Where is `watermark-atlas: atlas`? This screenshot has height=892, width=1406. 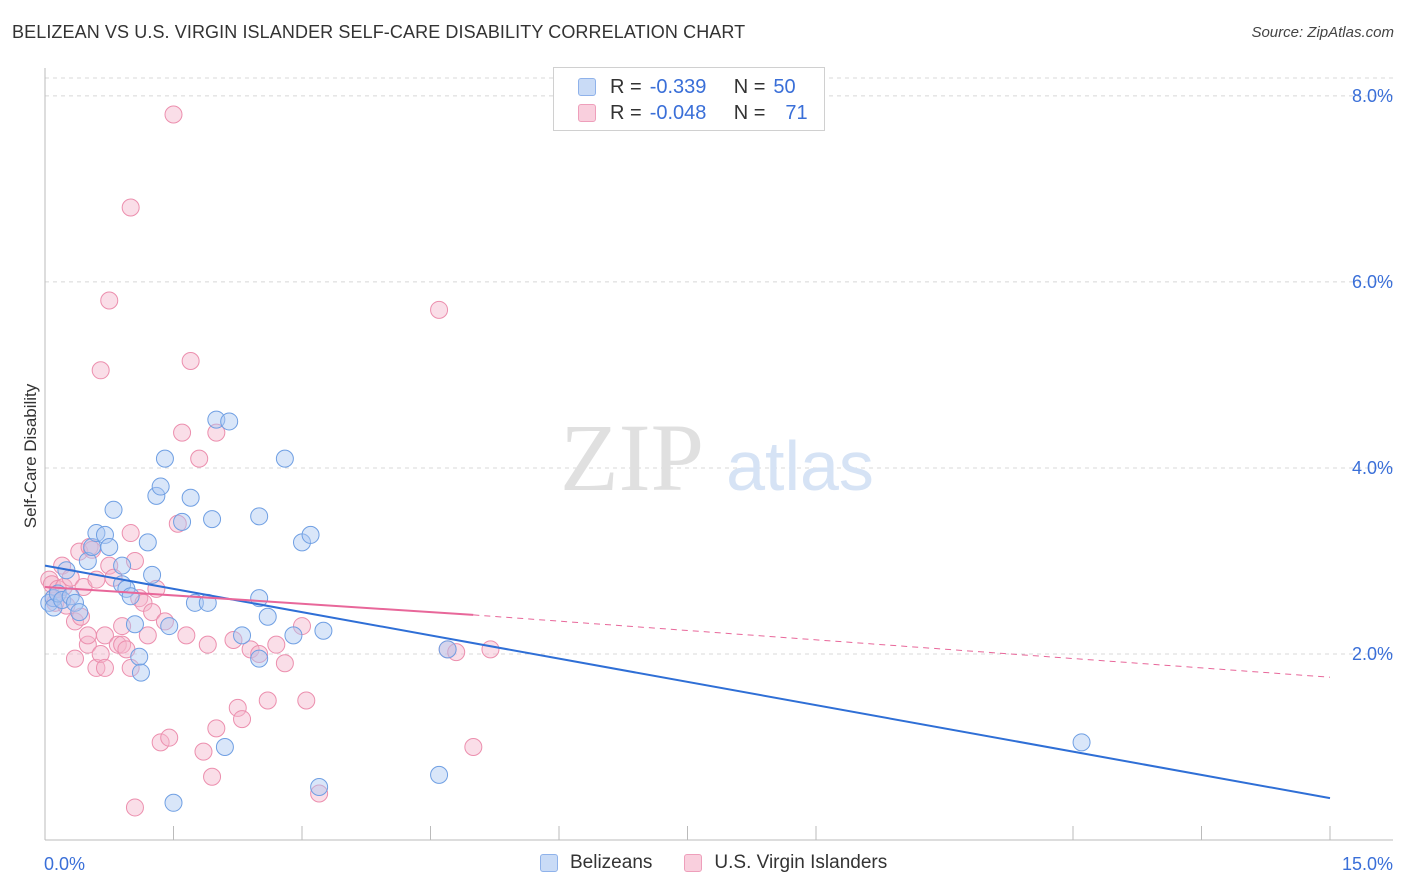
watermark-atlas: atlas is located at coordinates (800, 466).